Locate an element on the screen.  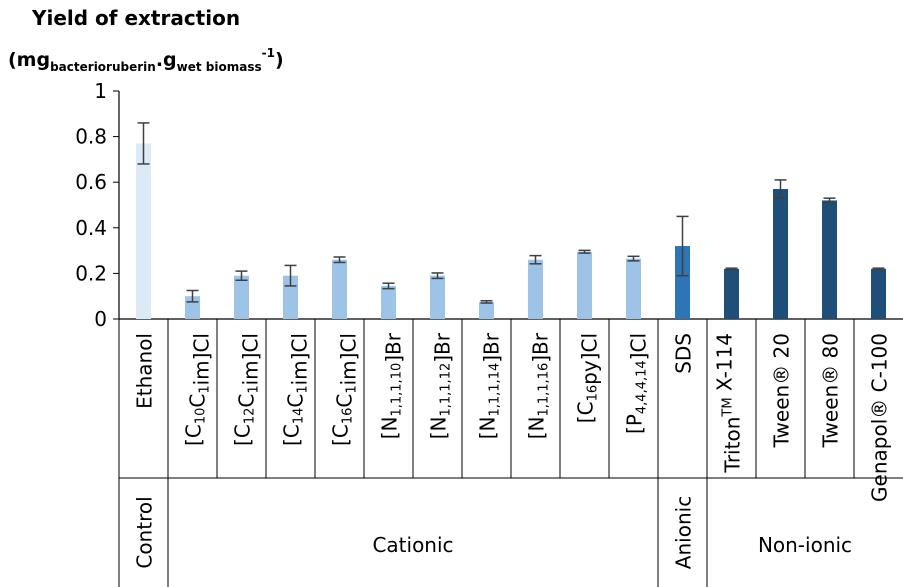
category-label-part: 1,1,1,12 is located at coordinates (446, 390).